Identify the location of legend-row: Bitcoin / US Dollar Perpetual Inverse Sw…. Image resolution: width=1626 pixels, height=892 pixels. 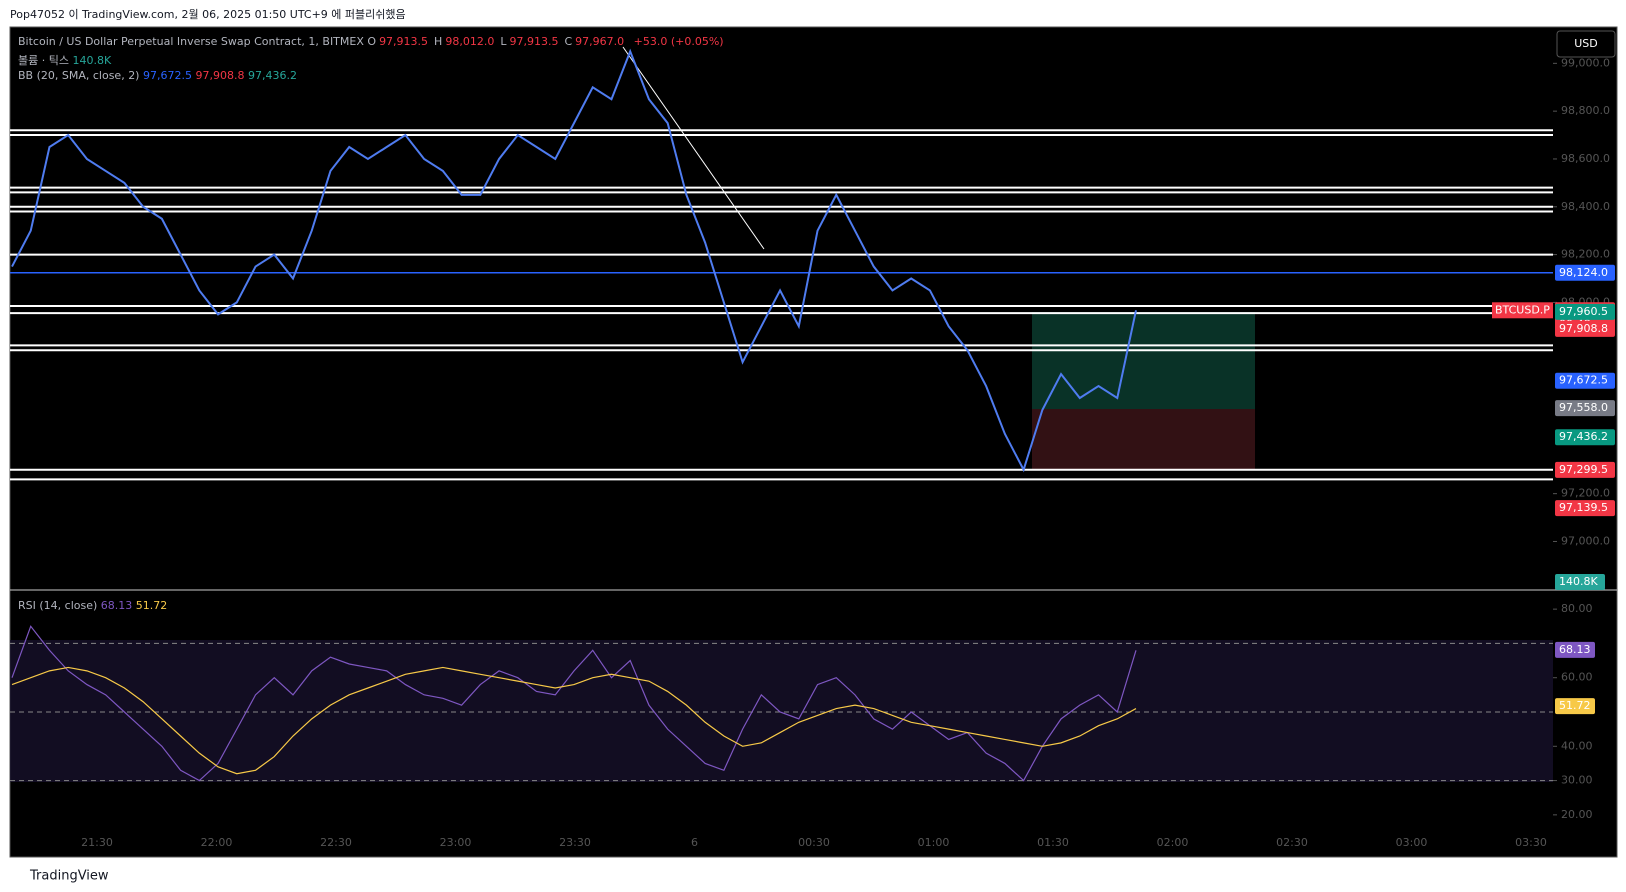
(371, 41).